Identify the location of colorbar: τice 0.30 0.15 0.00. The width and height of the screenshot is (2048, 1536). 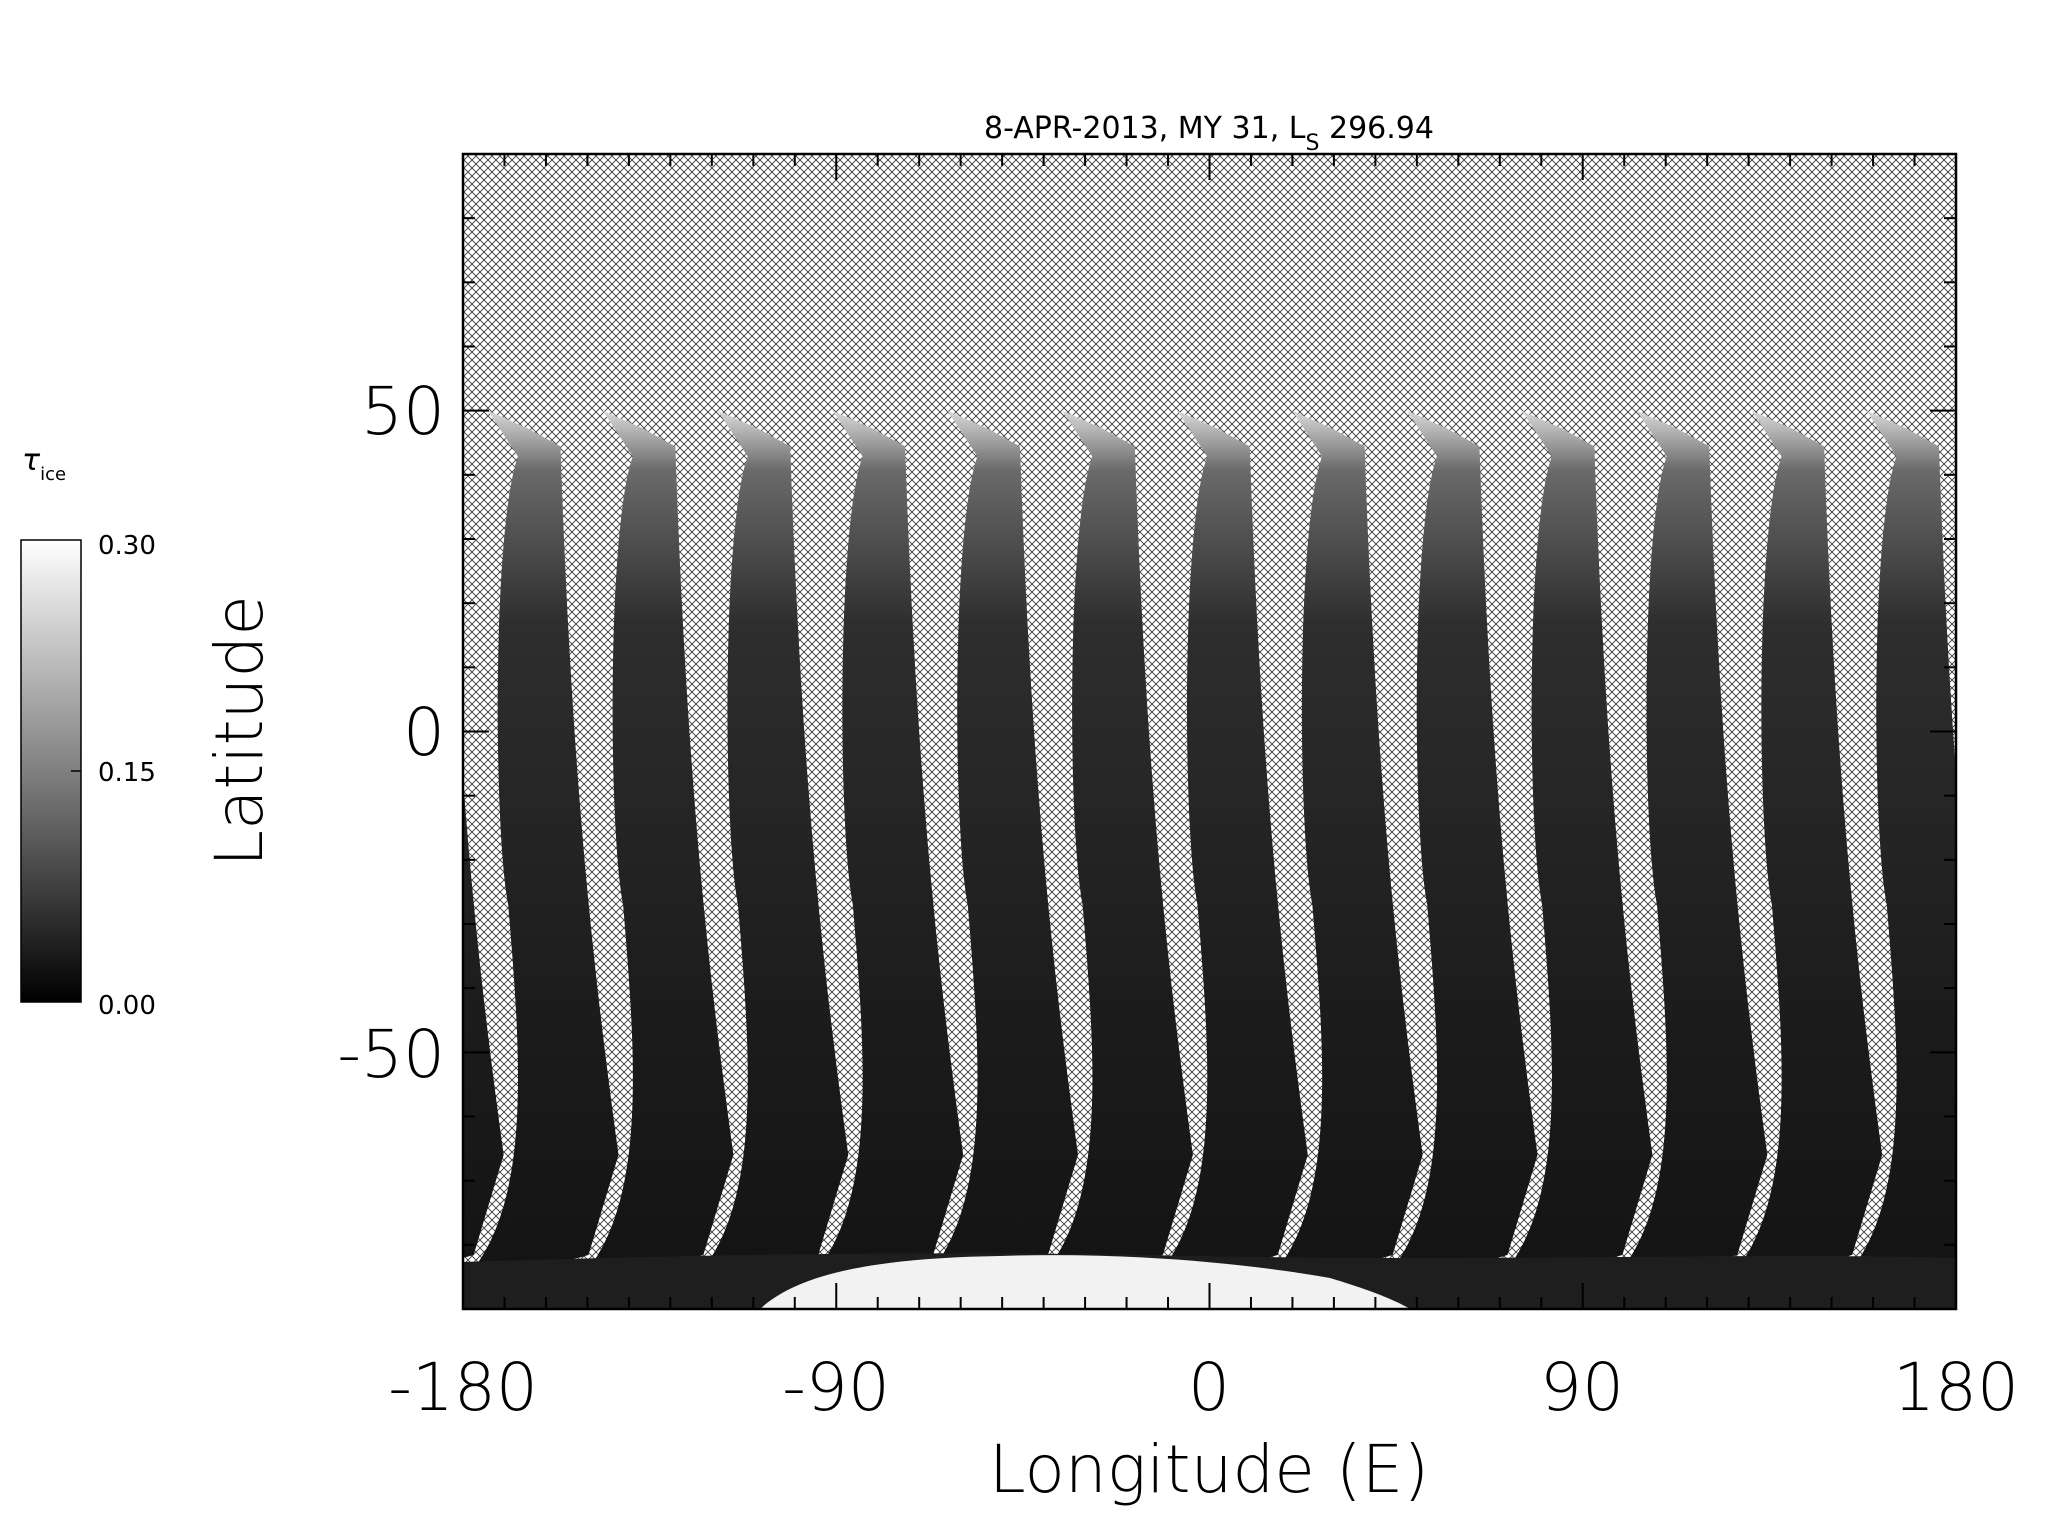
(88, 732).